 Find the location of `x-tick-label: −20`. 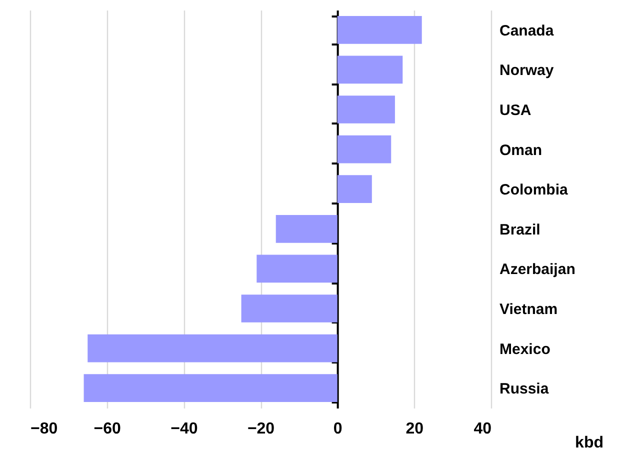

x-tick-label: −20 is located at coordinates (261, 429).